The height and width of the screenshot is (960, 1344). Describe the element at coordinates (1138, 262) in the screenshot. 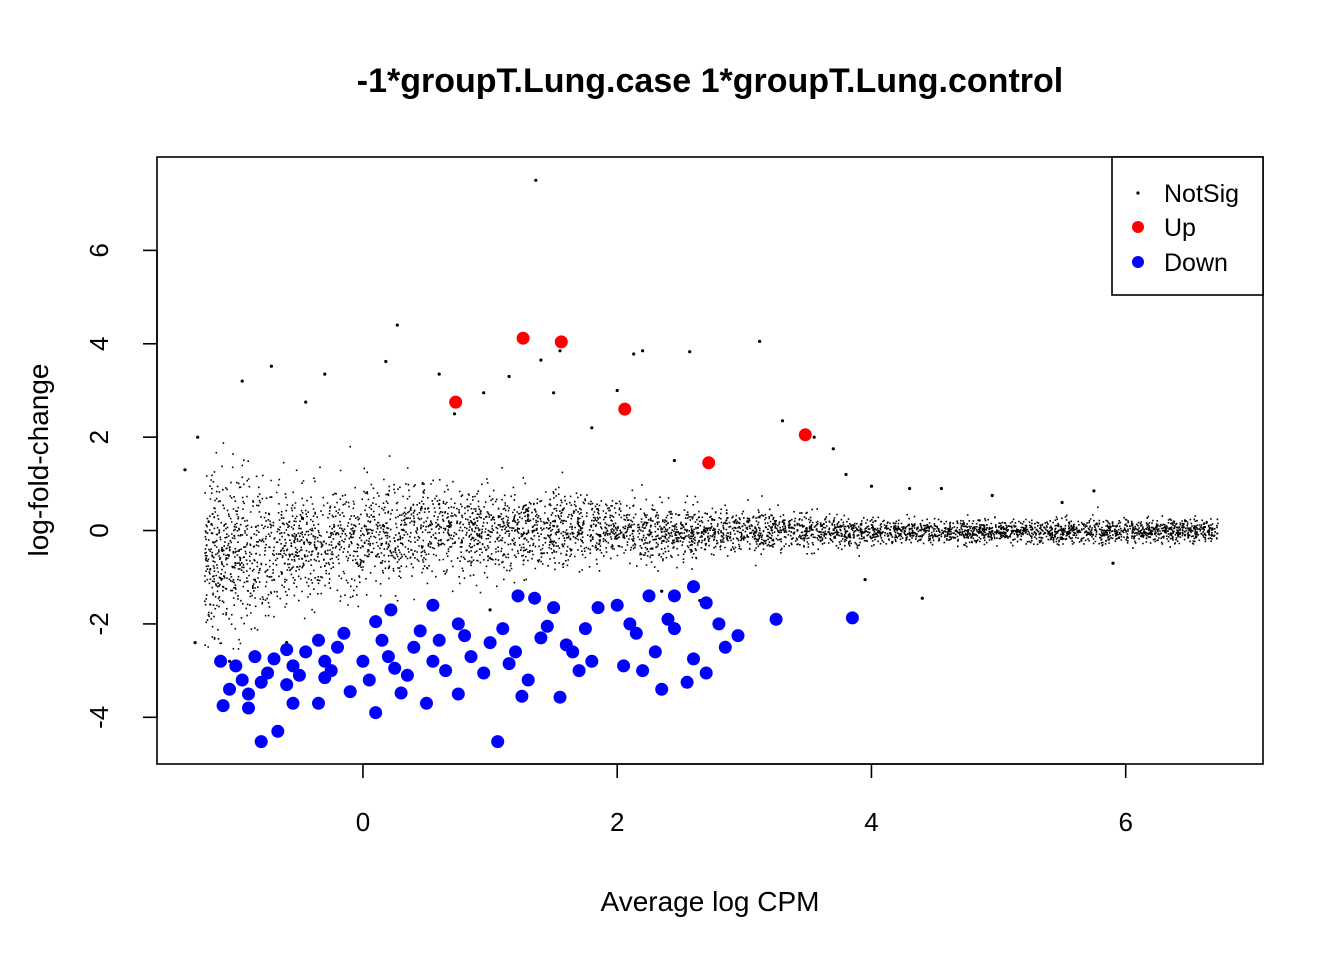

I see `legend-marker-down` at that location.